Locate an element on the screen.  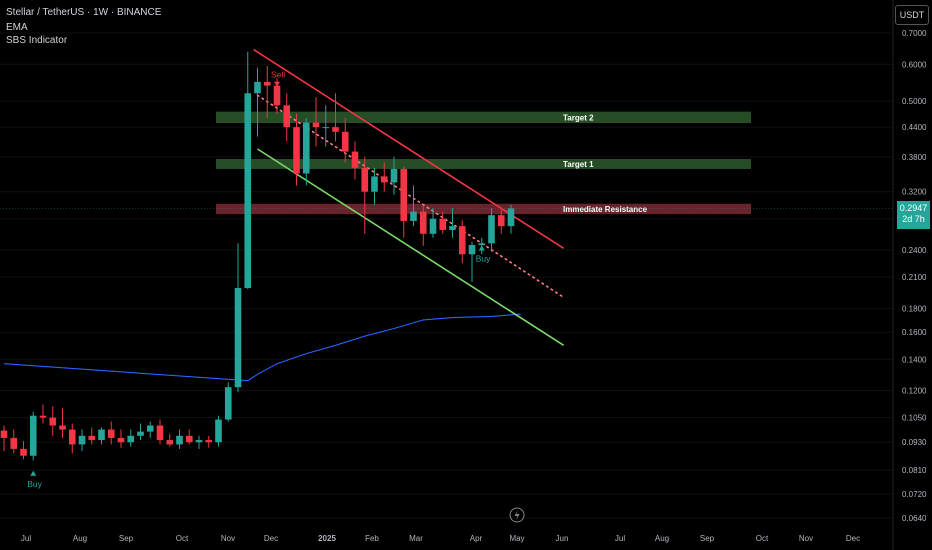
y-tick-label: 0.7000 is located at coordinates (914, 33).